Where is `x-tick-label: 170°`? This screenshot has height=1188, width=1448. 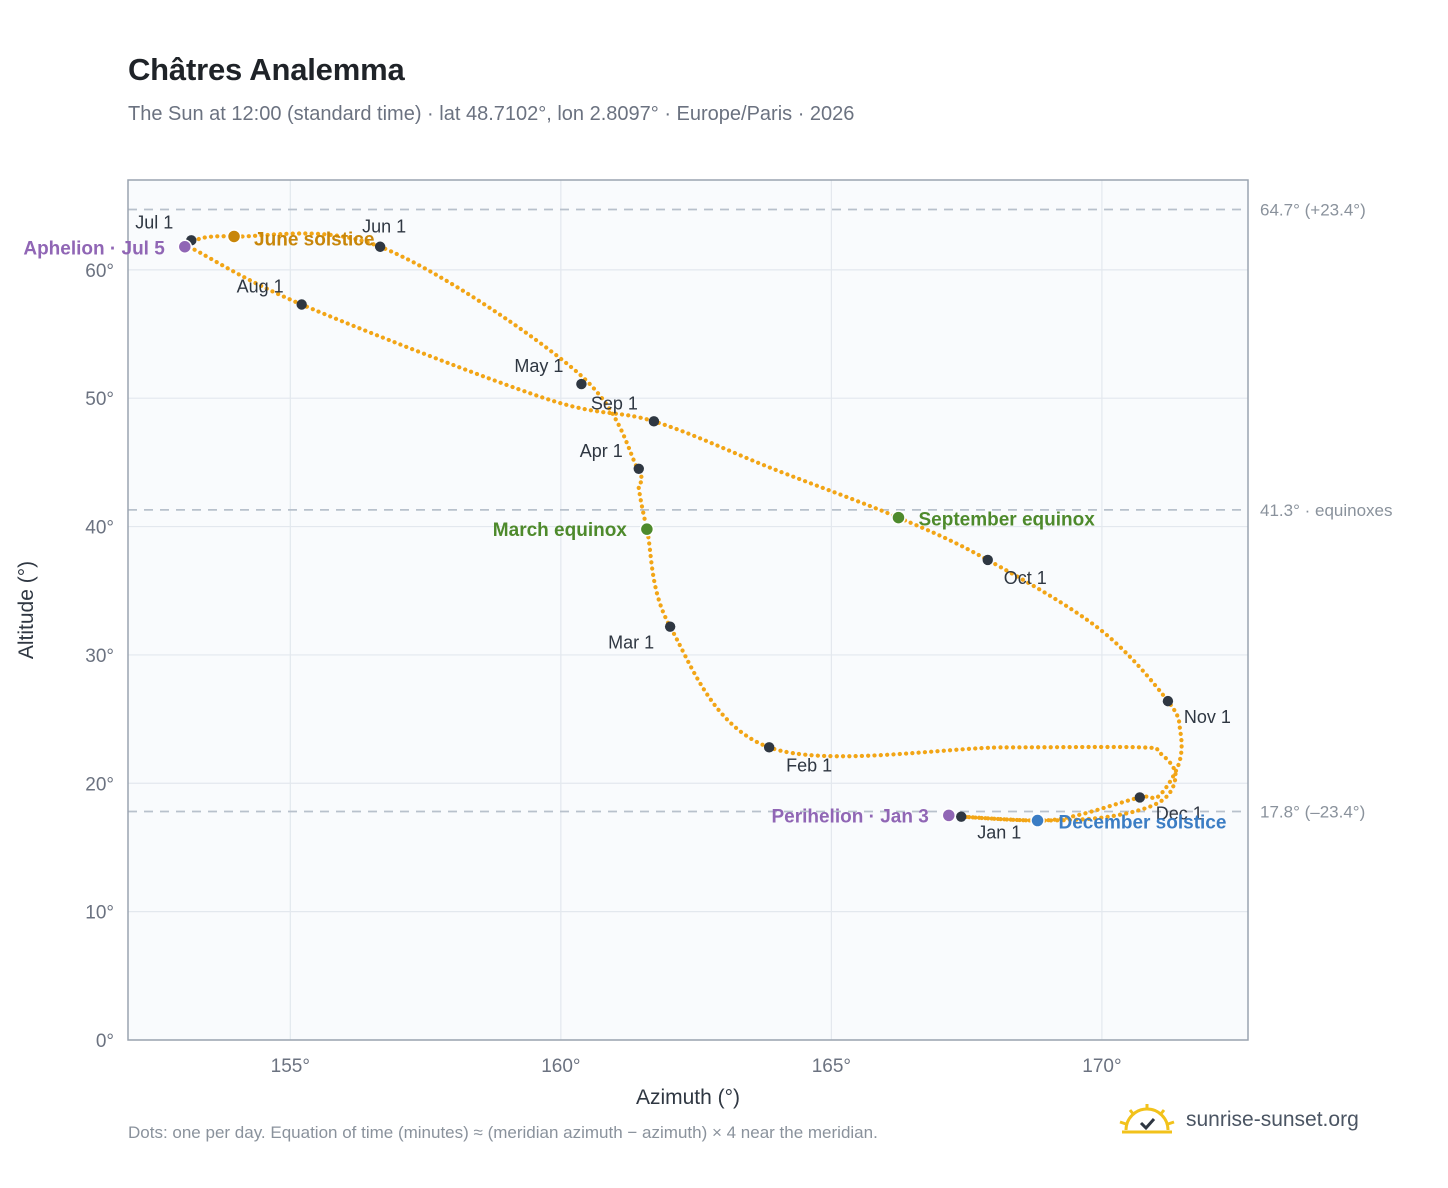
x-tick-label: 170° is located at coordinates (1101, 1066).